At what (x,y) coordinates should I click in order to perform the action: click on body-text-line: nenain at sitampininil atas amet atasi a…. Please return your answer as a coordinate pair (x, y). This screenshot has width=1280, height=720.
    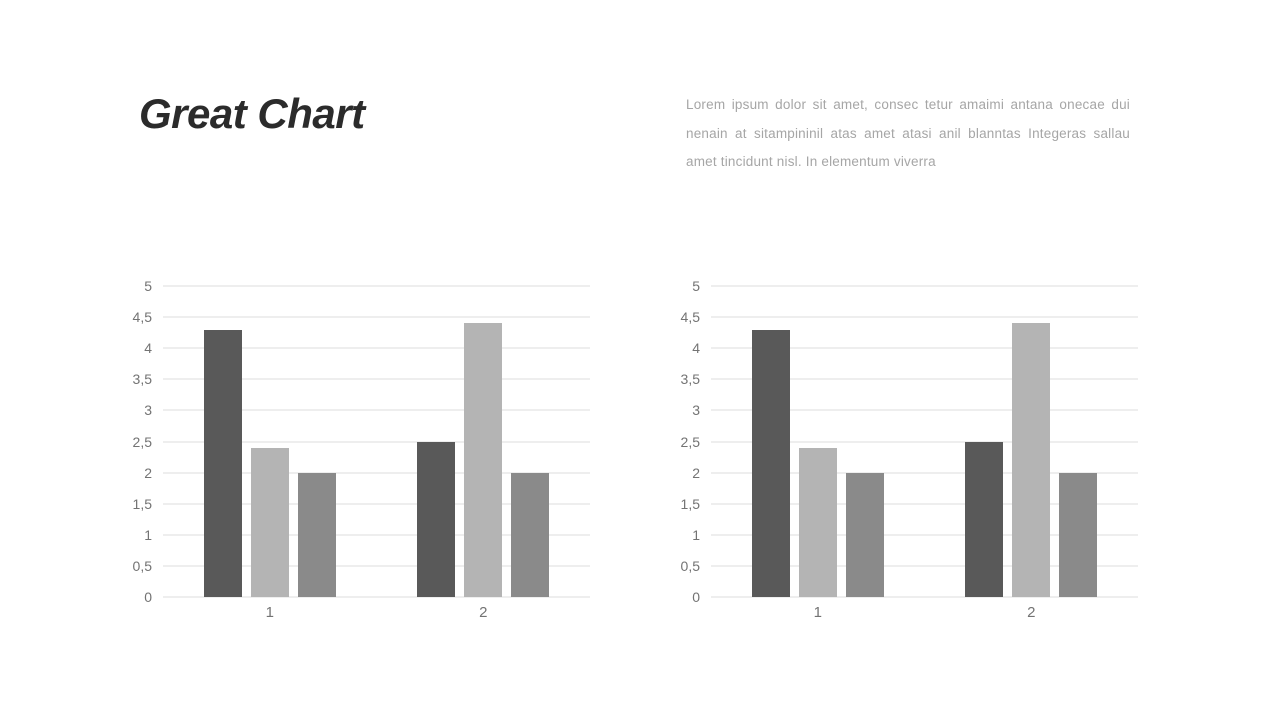
    Looking at the image, I should click on (908, 133).